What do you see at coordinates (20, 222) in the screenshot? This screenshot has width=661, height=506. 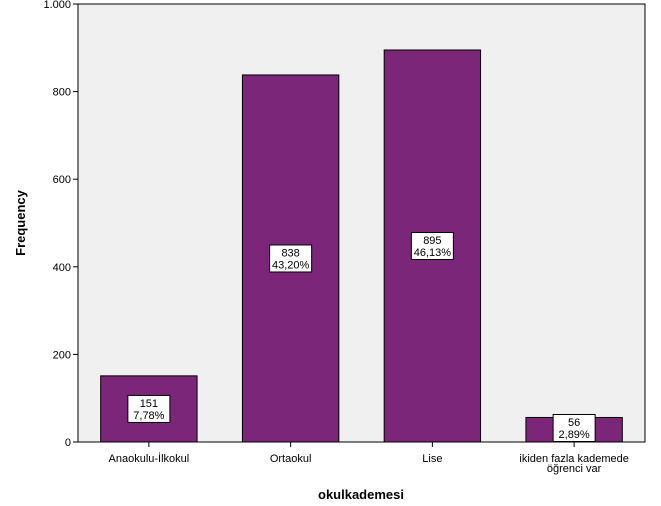 I see `y-axis-title: Frequency` at bounding box center [20, 222].